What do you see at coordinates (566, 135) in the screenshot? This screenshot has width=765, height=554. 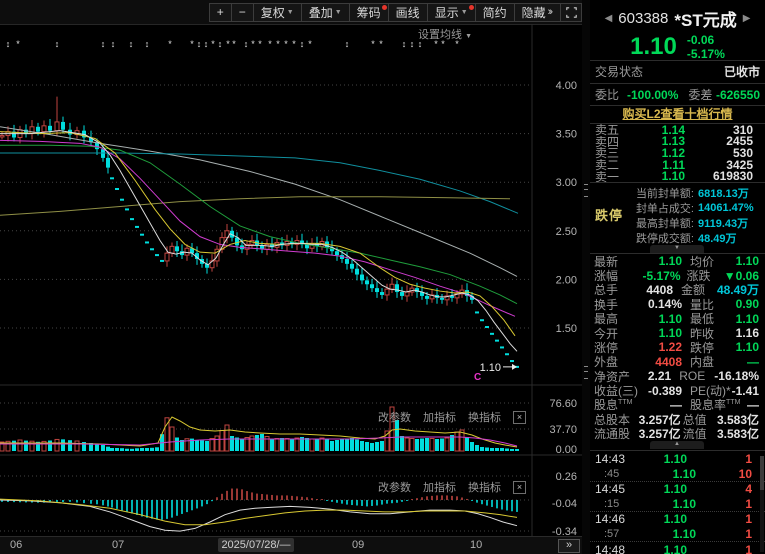 I see `svg-text: 3.50` at bounding box center [566, 135].